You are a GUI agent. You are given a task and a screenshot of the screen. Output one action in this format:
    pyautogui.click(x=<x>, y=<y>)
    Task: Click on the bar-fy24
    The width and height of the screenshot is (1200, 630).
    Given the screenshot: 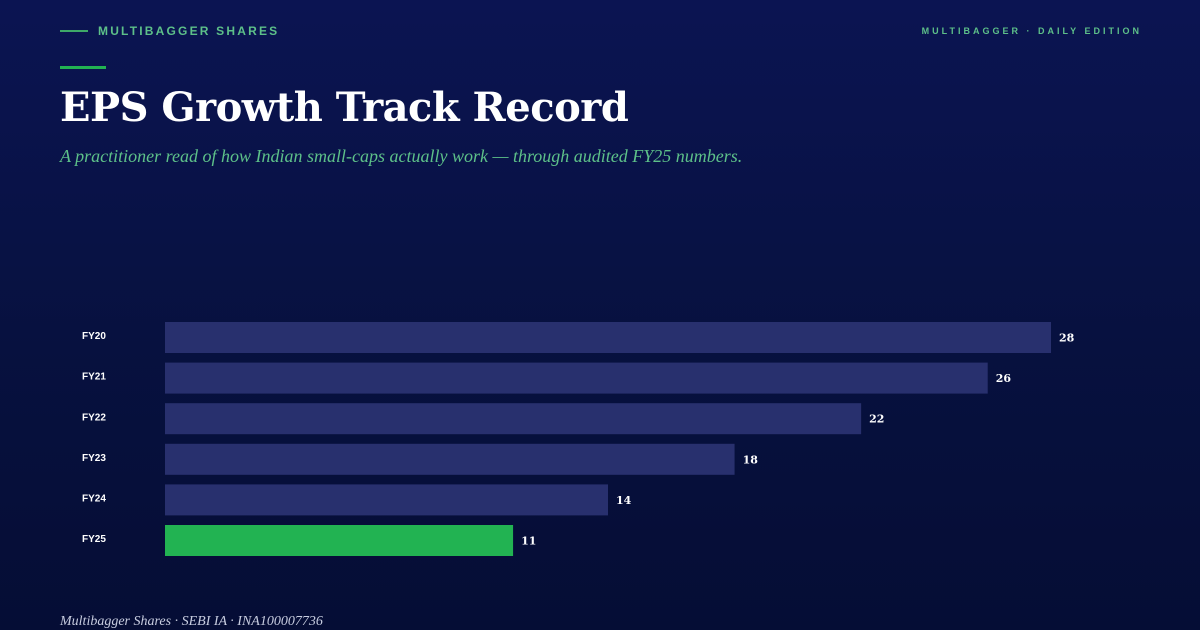 What is the action you would take?
    pyautogui.click(x=386, y=500)
    